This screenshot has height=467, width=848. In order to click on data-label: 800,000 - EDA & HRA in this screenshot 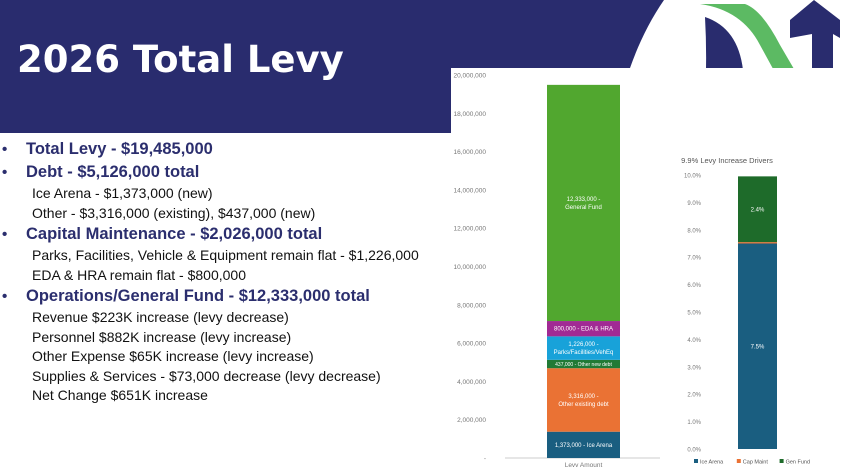, I will do `click(583, 330)`.